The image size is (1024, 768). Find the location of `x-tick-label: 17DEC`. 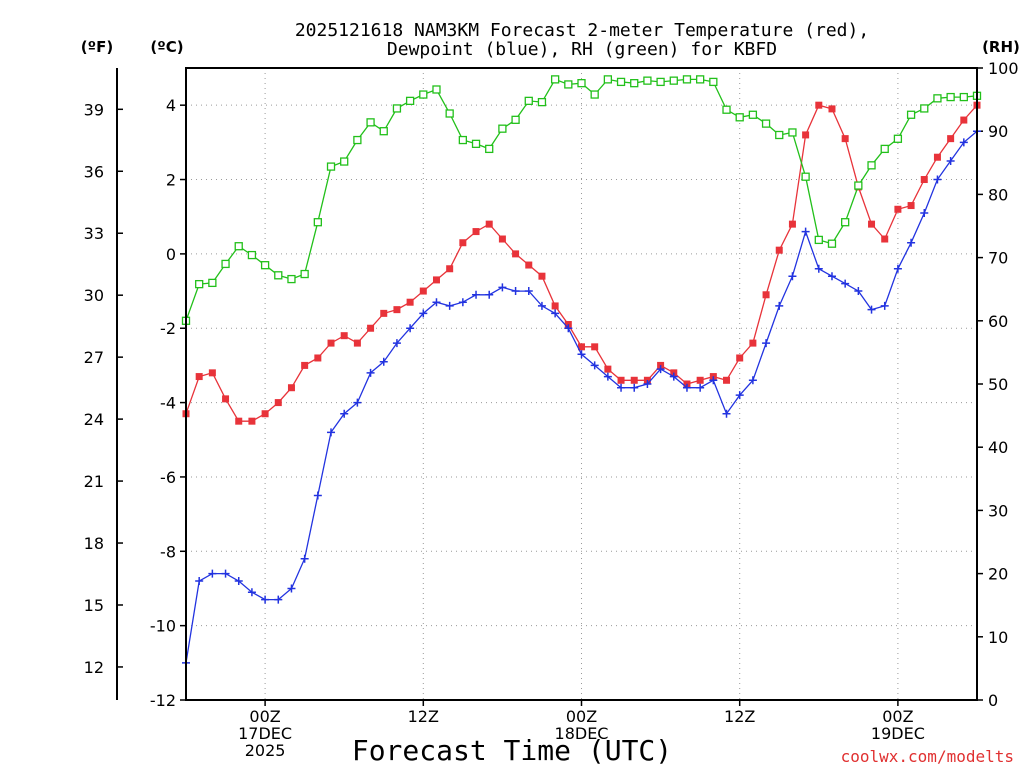

x-tick-label: 17DEC is located at coordinates (265, 733).